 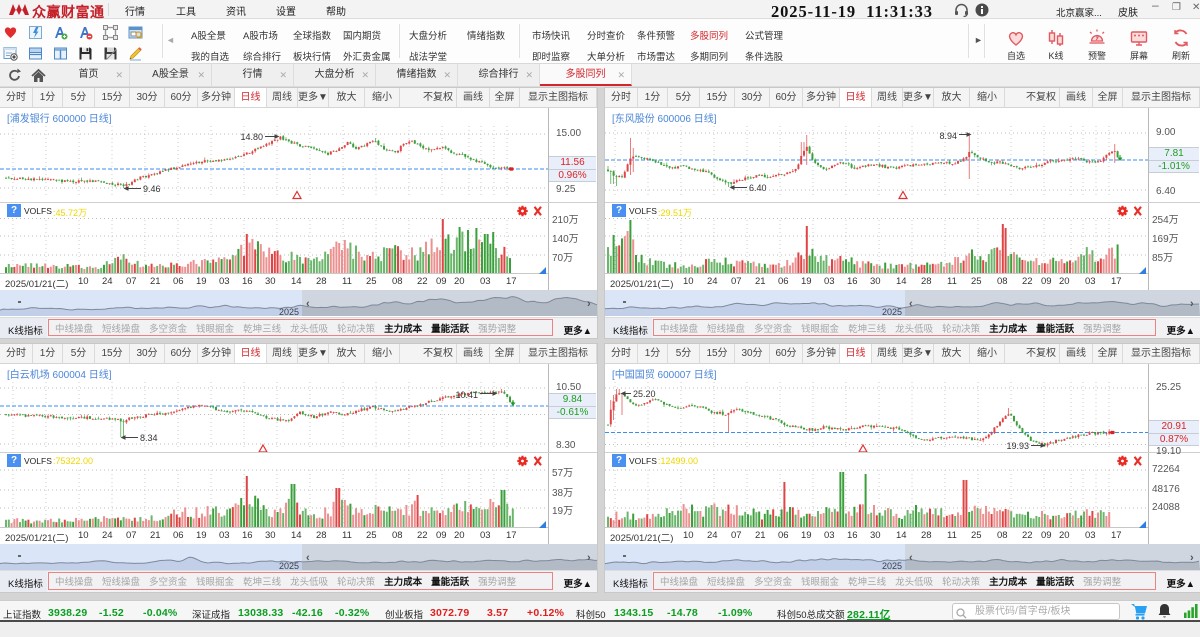 What do you see at coordinates (149, 438) in the screenshot?
I see `svg-text: 8.34` at bounding box center [149, 438].